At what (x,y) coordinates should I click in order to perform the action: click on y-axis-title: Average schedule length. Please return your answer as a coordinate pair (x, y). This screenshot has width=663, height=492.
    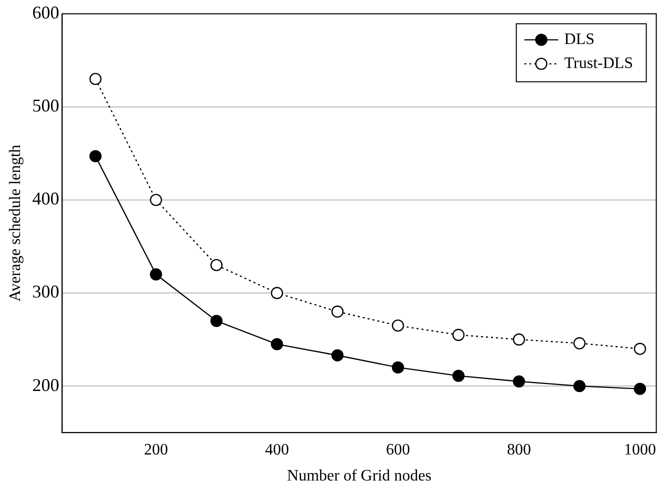
    Looking at the image, I should click on (15, 223).